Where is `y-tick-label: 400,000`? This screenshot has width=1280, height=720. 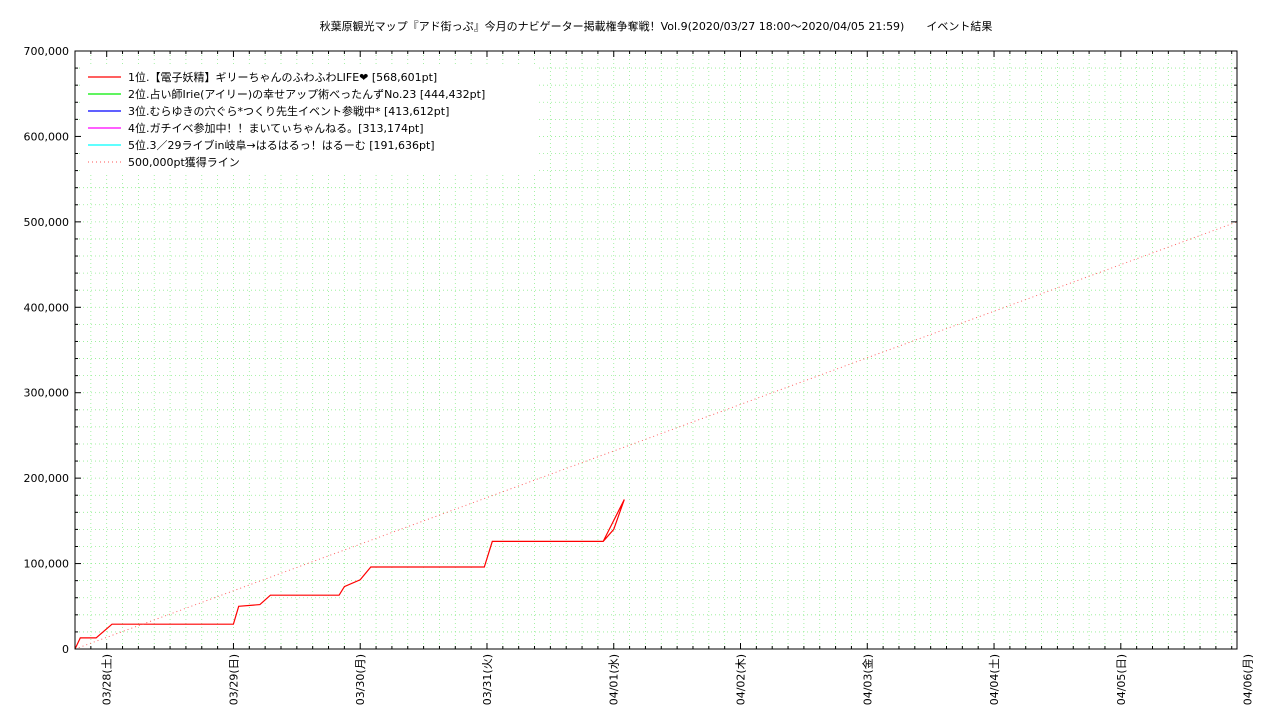 y-tick-label: 400,000 is located at coordinates (47, 307).